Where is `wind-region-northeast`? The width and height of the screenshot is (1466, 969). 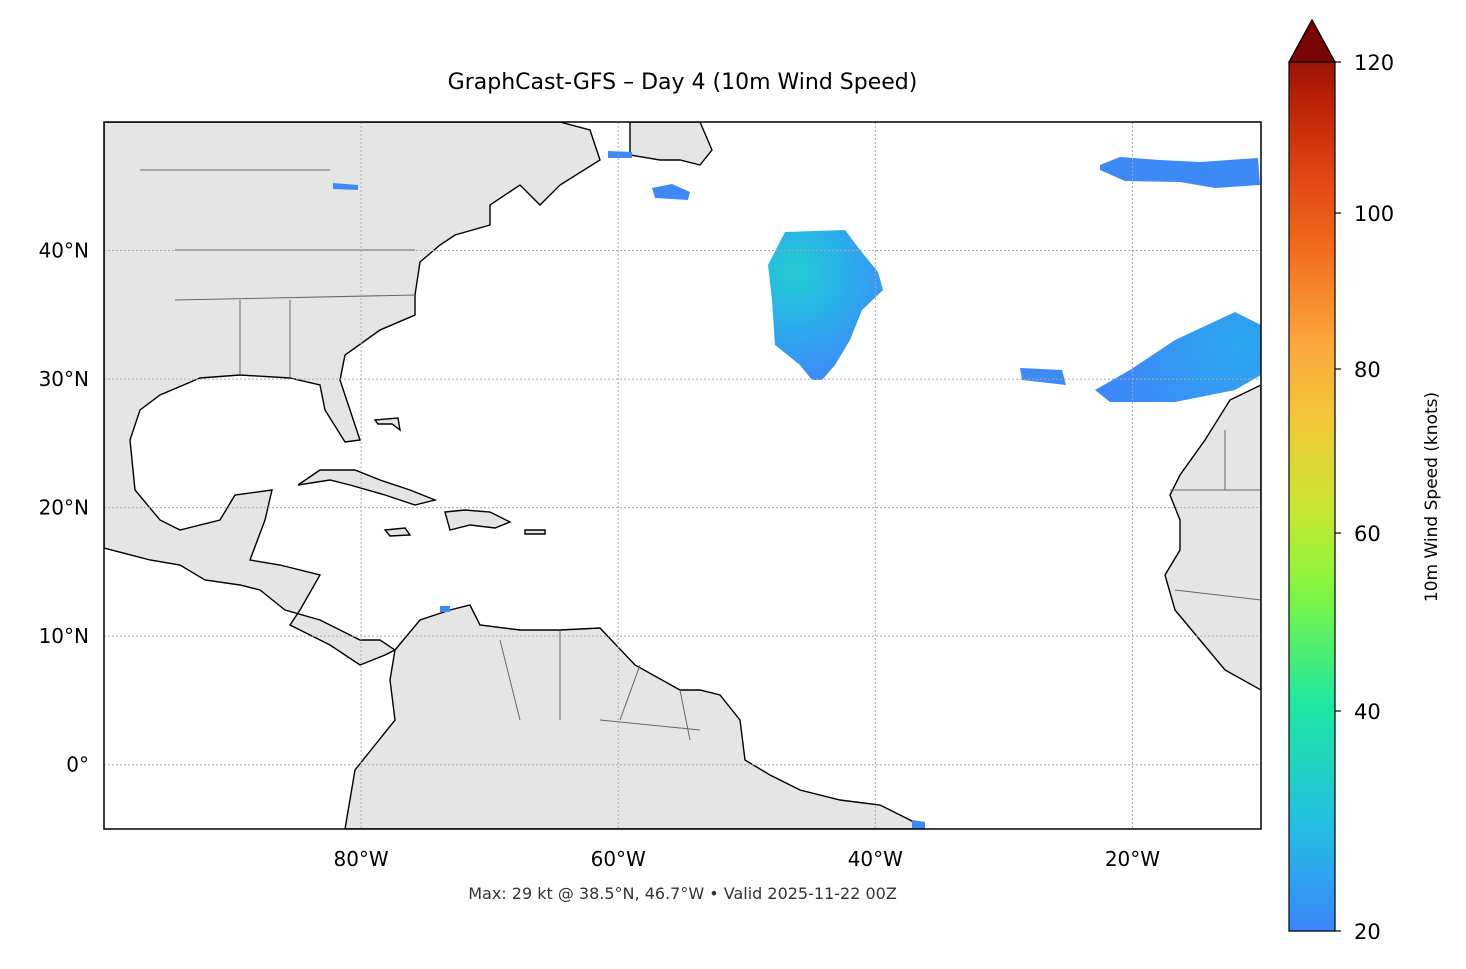 wind-region-northeast is located at coordinates (1180, 172).